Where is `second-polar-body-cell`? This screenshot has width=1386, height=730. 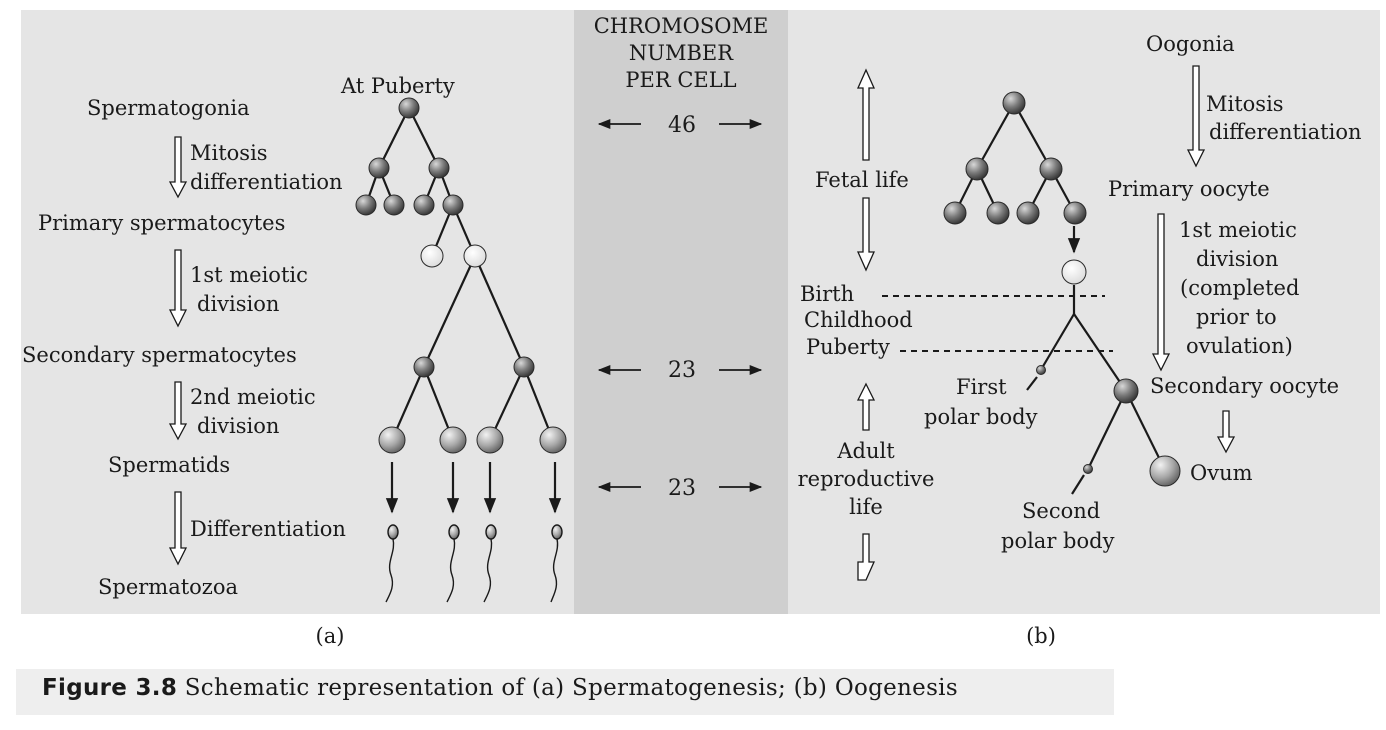 second-polar-body-cell is located at coordinates (1088, 469).